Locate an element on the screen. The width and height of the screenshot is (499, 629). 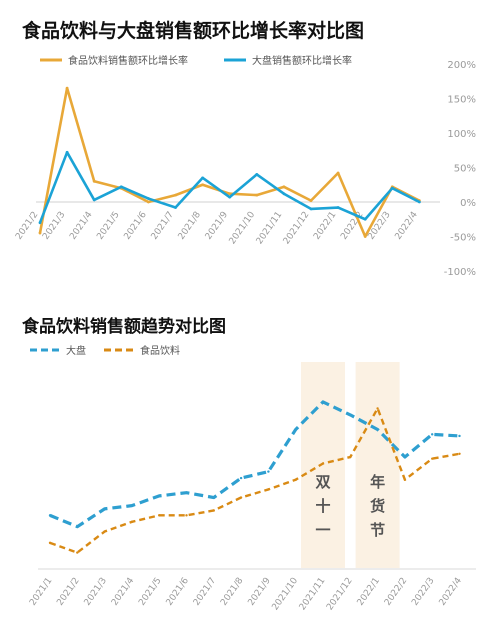
x-tick-label: 2022/4 is located at coordinates (451, 592).